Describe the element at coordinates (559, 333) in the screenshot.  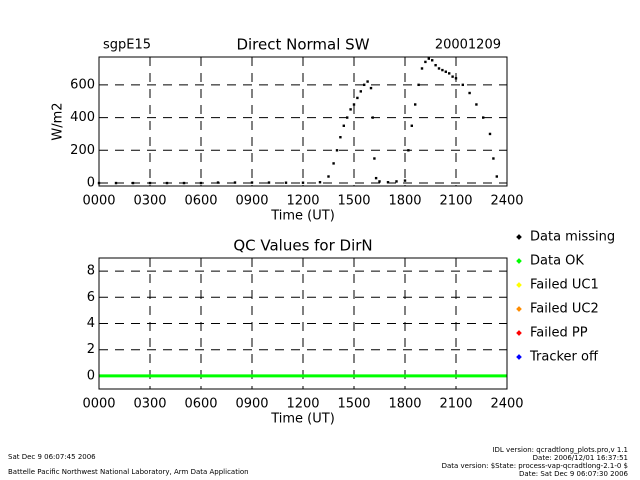
I see `legend-label: Failed PP` at that location.